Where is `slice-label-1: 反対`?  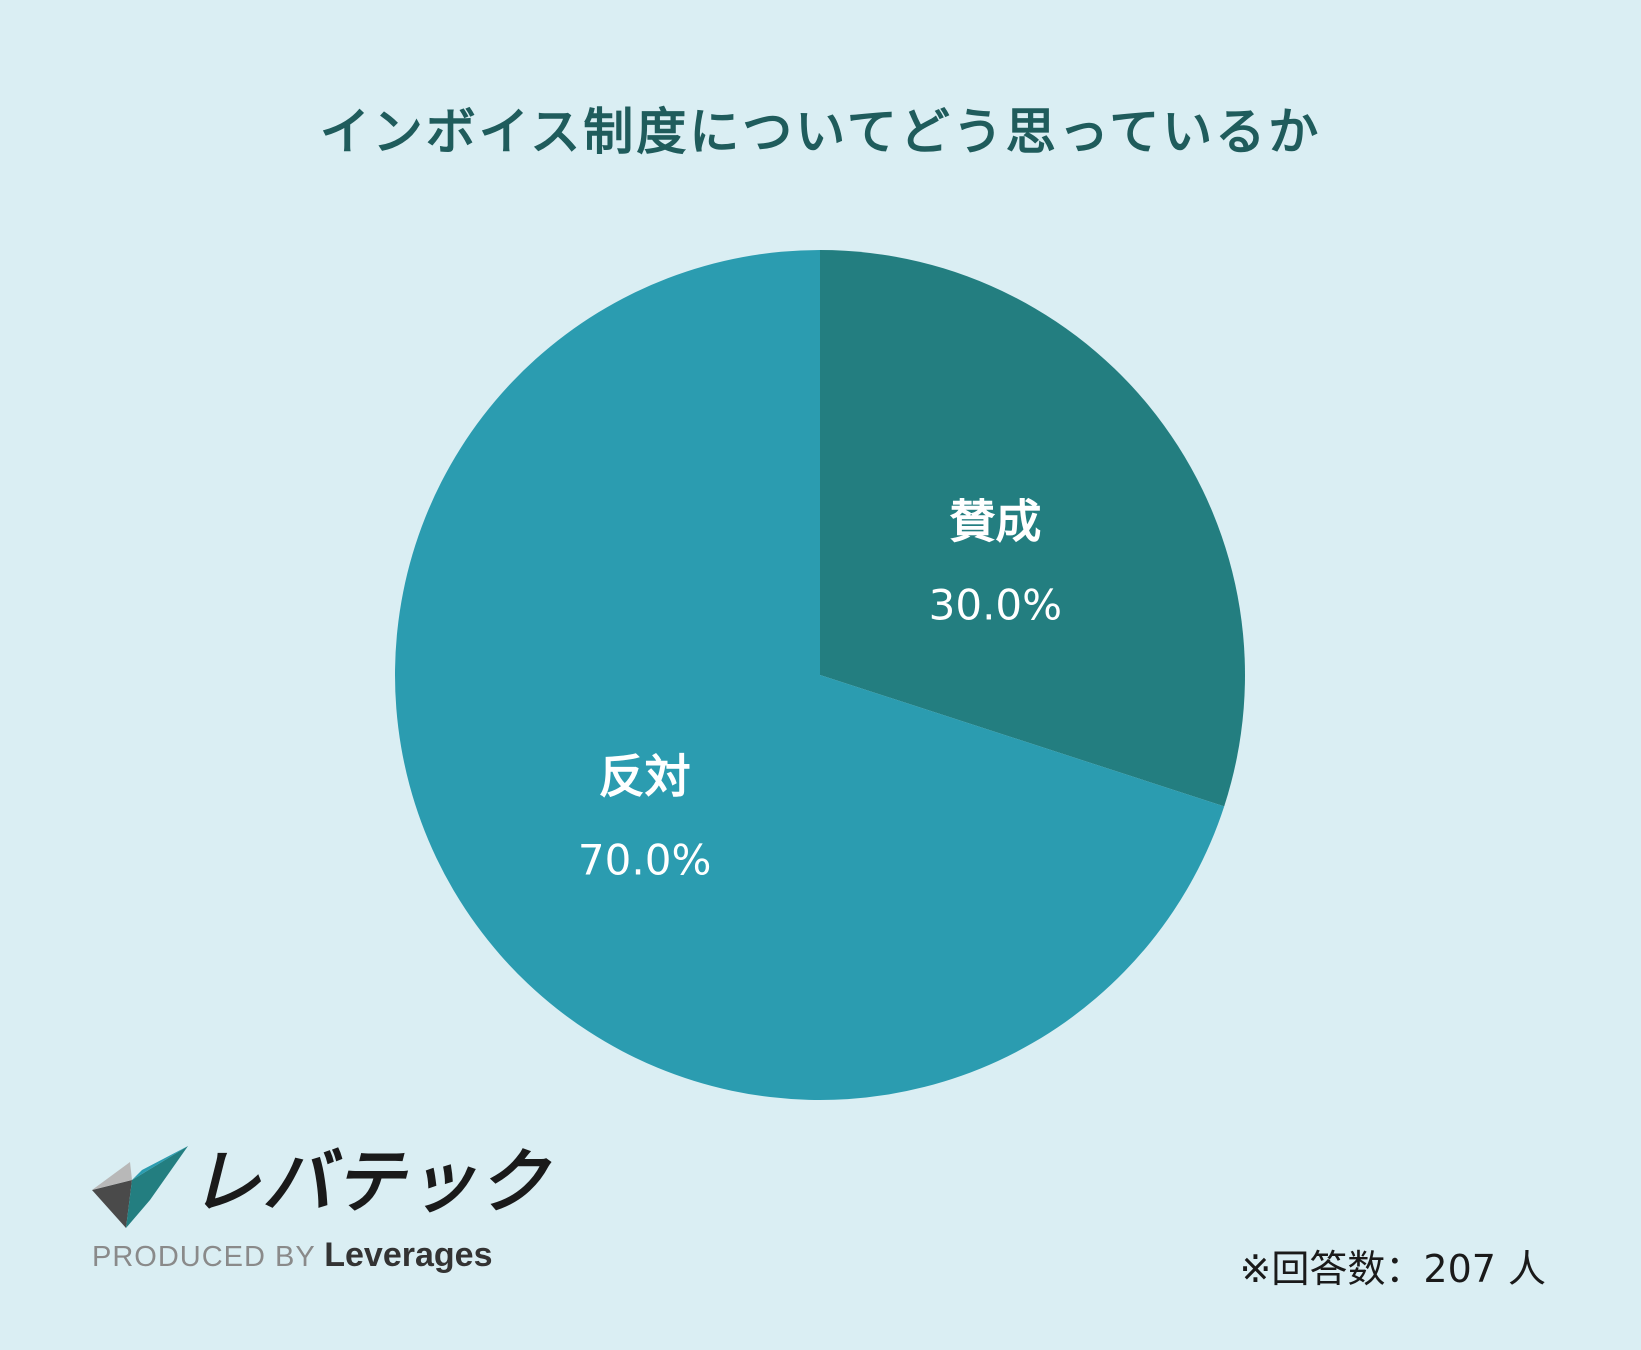
slice-label-1: 反対 is located at coordinates (645, 776).